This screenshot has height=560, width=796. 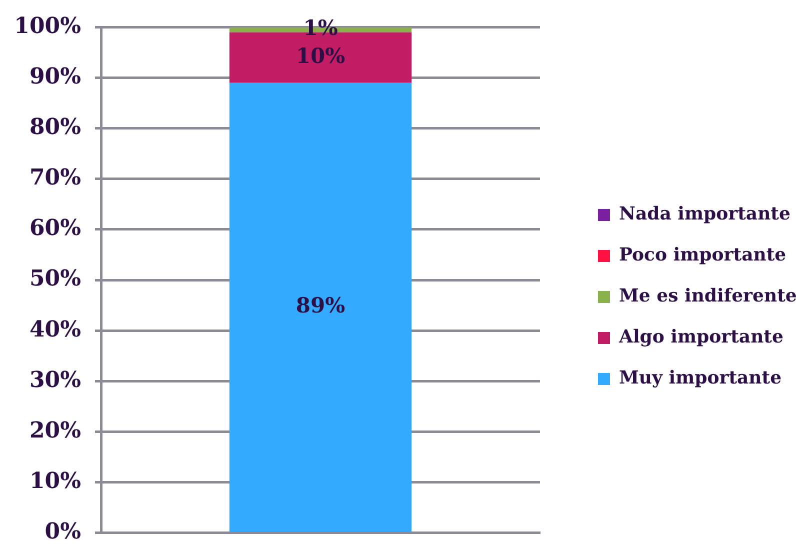 What do you see at coordinates (702, 255) in the screenshot?
I see `legend-label: Poco importante` at bounding box center [702, 255].